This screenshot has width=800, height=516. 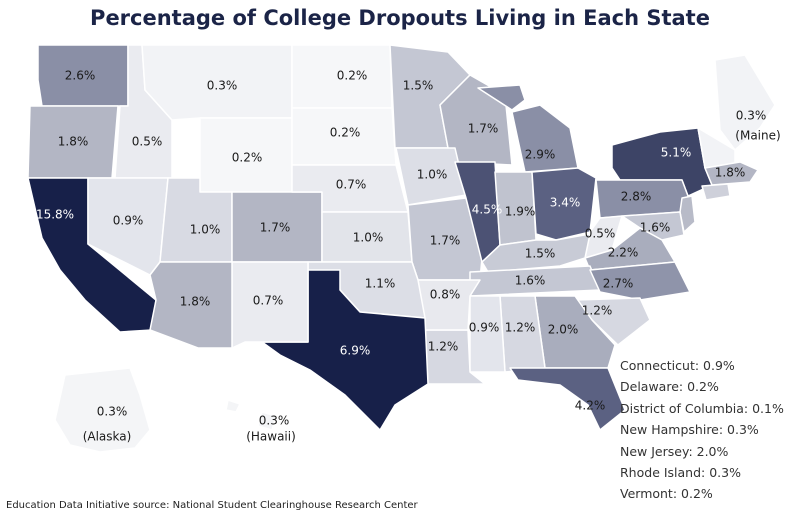 I want to click on label-california: 15.8%, so click(x=55, y=215).